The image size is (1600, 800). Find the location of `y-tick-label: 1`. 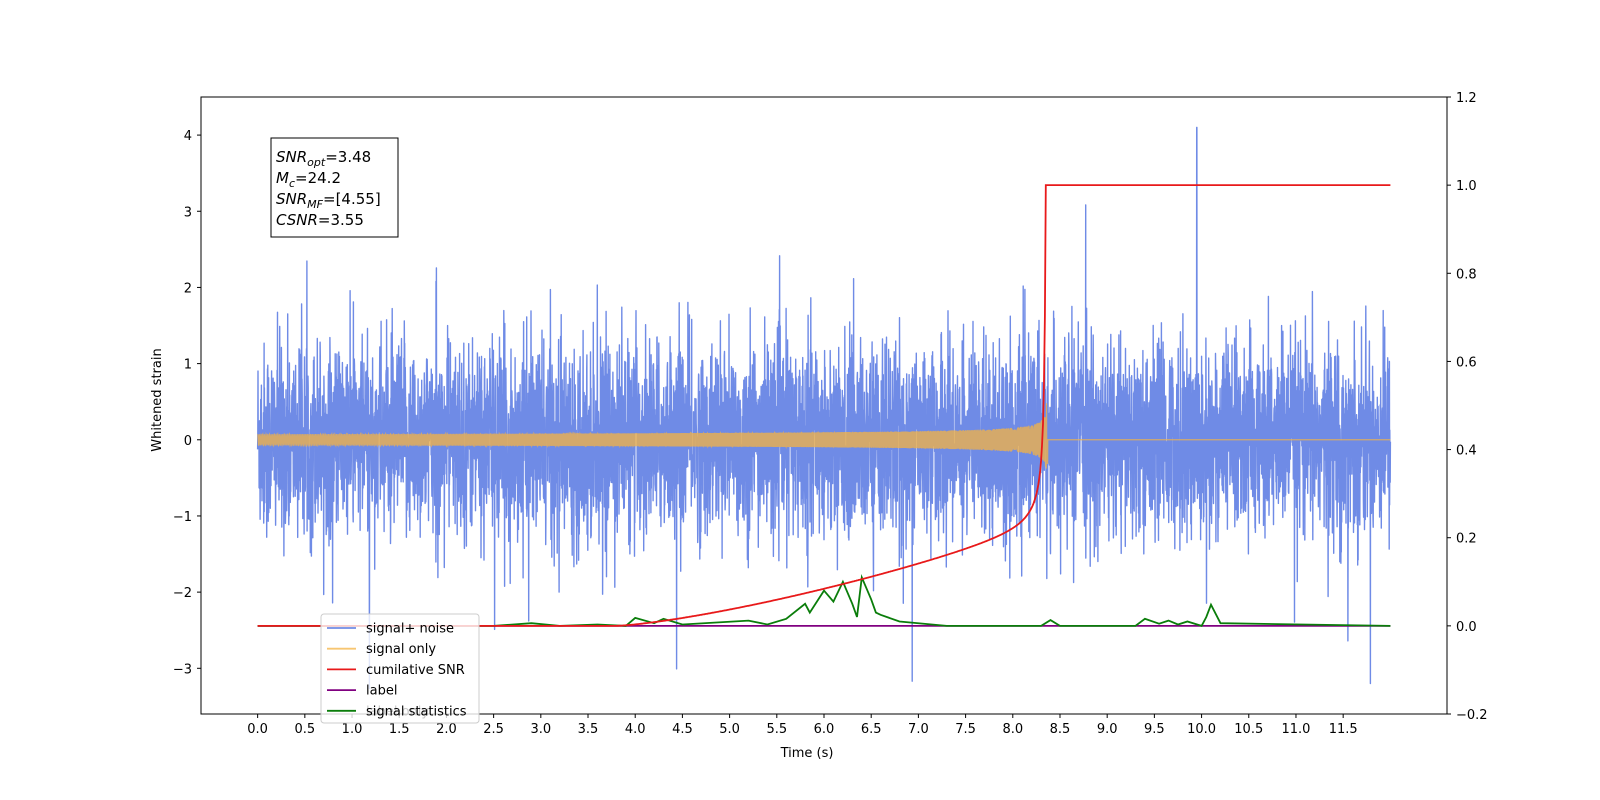

y-tick-label: 1 is located at coordinates (188, 365).